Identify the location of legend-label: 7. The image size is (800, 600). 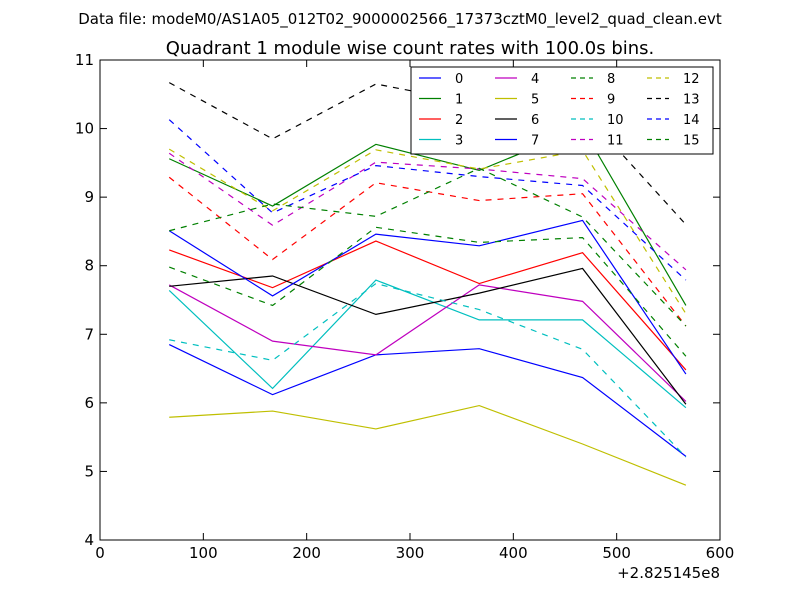
(535, 141).